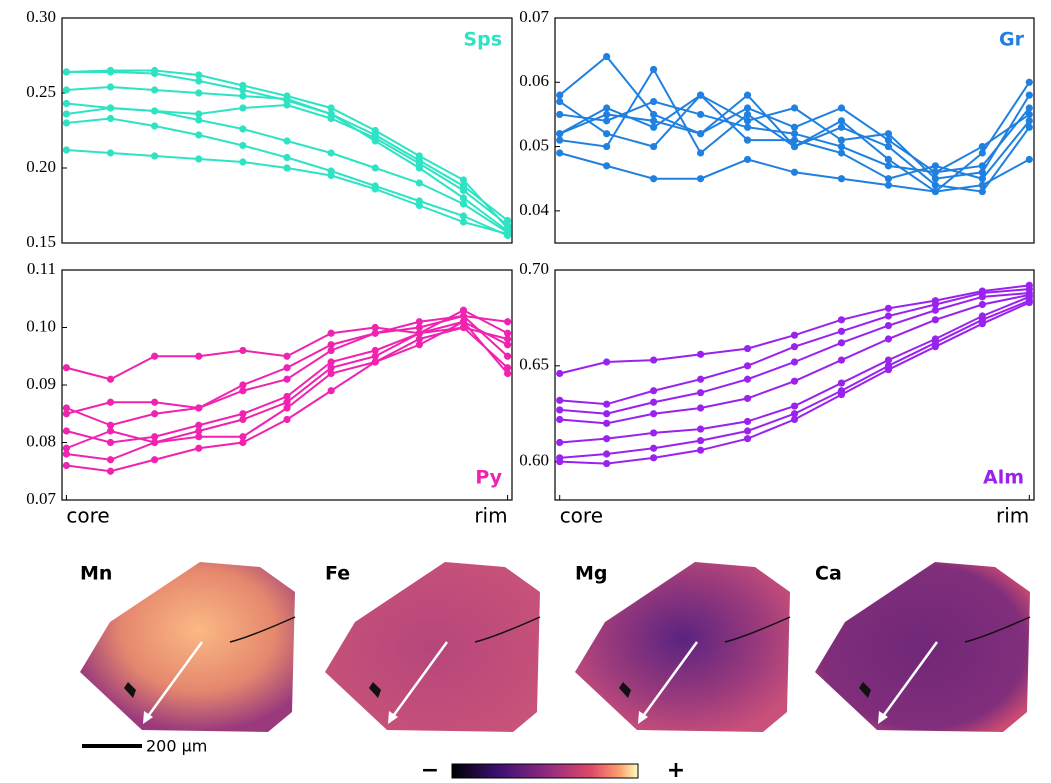  I want to click on y-tick-label: 0.70, so click(534, 268).